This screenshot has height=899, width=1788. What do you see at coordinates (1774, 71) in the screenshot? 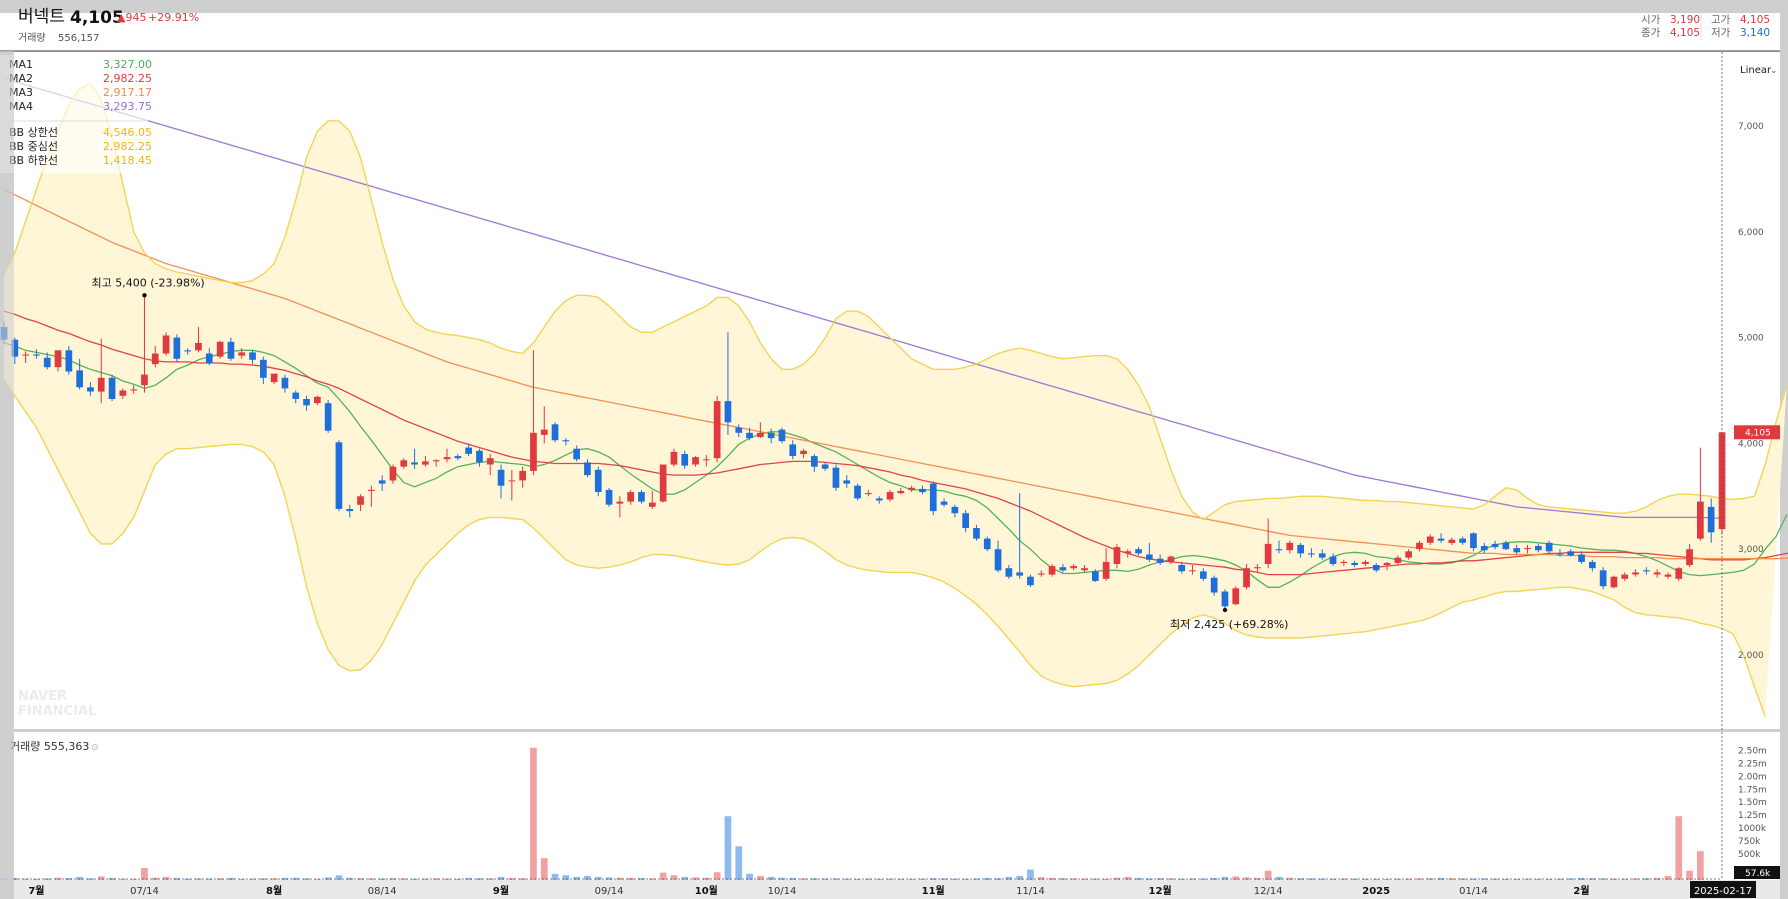
I see `chevron-down-icon: ⌄` at bounding box center [1774, 71].